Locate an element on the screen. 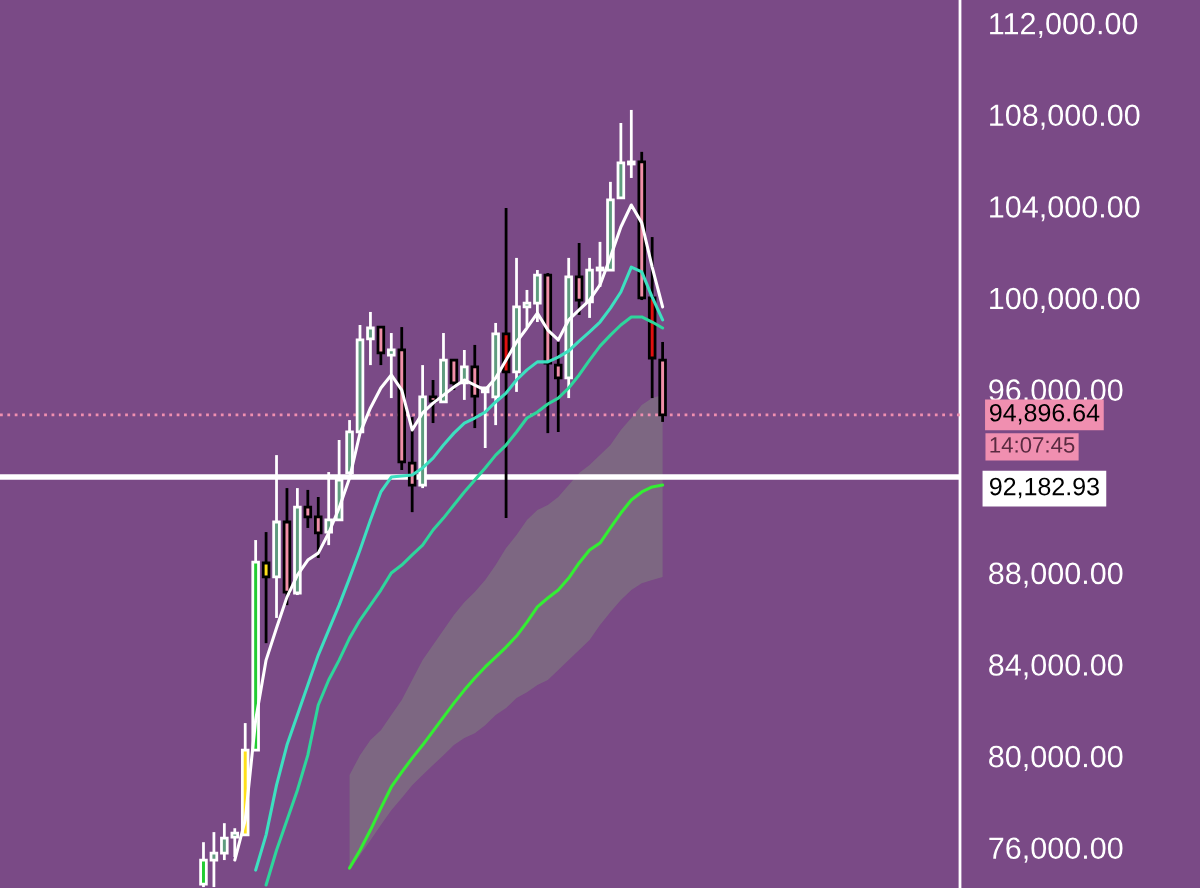 The image size is (1200, 888). ref-line-label: 94,896.64 is located at coordinates (1044, 414).